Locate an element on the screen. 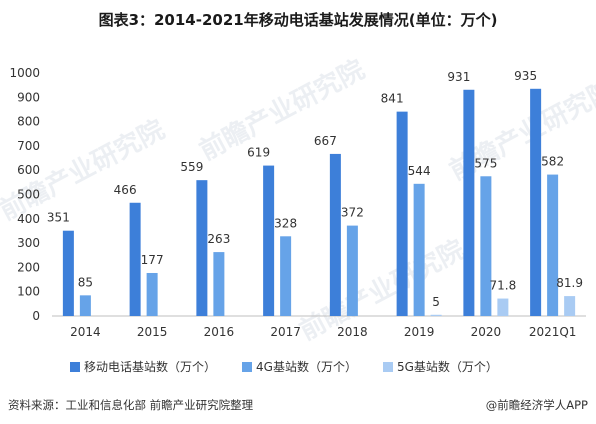 The width and height of the screenshot is (596, 424). source-note: 资料来源：工业和信息化部 前瞻产业研究院整理 is located at coordinates (131, 405).